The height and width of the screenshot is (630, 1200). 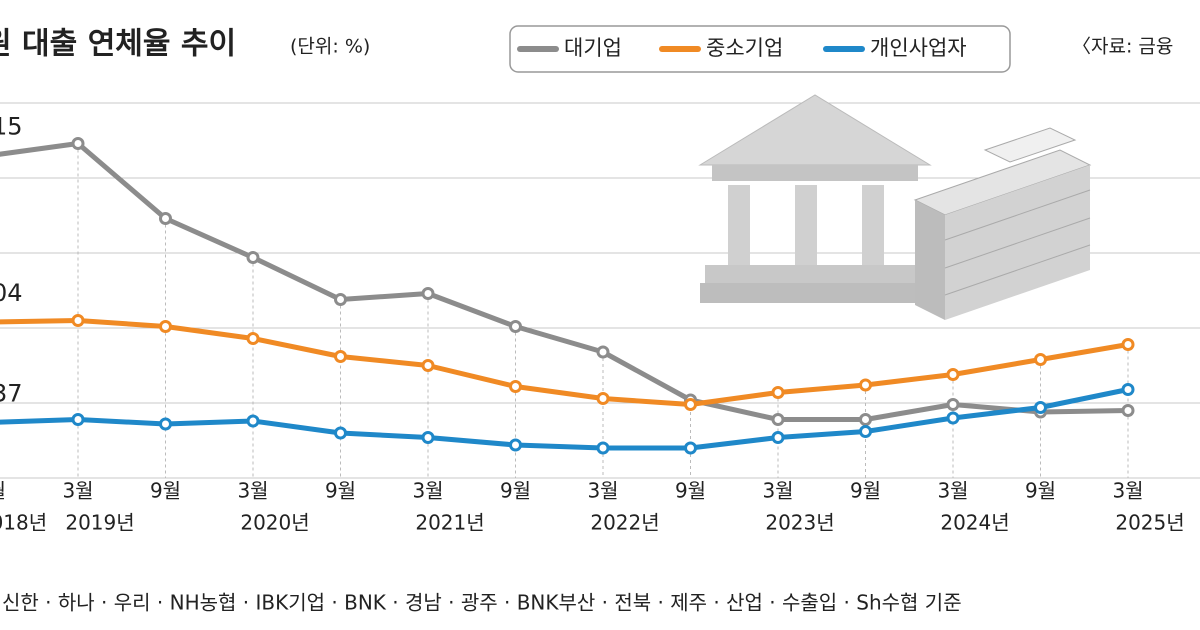 What do you see at coordinates (99, 523) in the screenshot?
I see `x-year-label: 2019년` at bounding box center [99, 523].